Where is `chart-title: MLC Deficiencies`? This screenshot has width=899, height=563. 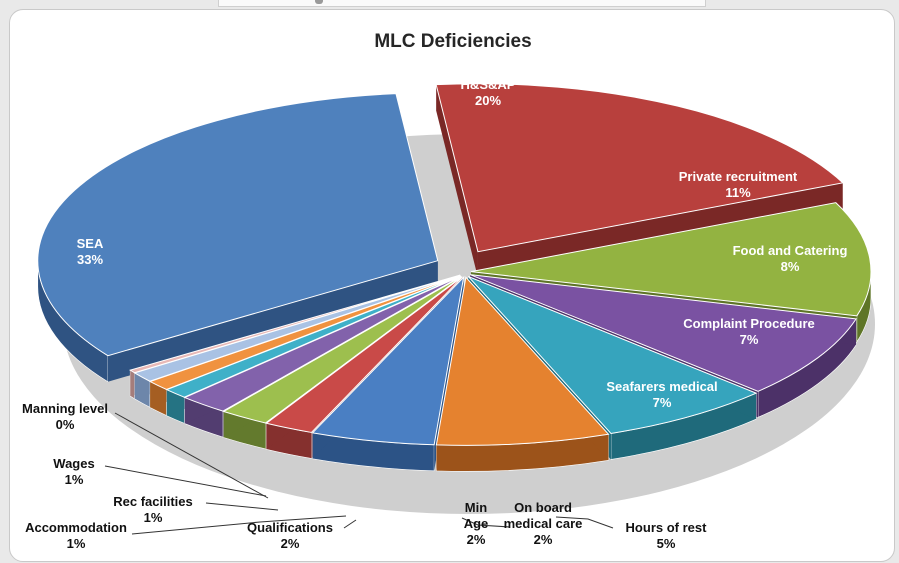 chart-title: MLC Deficiencies is located at coordinates (452, 41).